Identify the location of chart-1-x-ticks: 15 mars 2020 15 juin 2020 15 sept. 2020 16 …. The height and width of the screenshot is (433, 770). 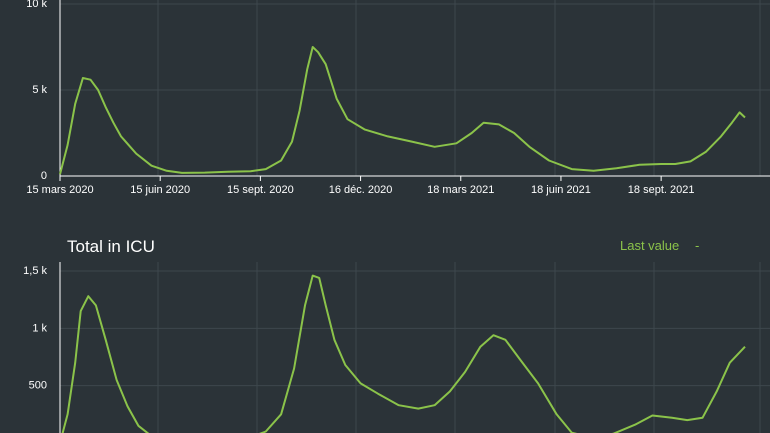
(360, 186).